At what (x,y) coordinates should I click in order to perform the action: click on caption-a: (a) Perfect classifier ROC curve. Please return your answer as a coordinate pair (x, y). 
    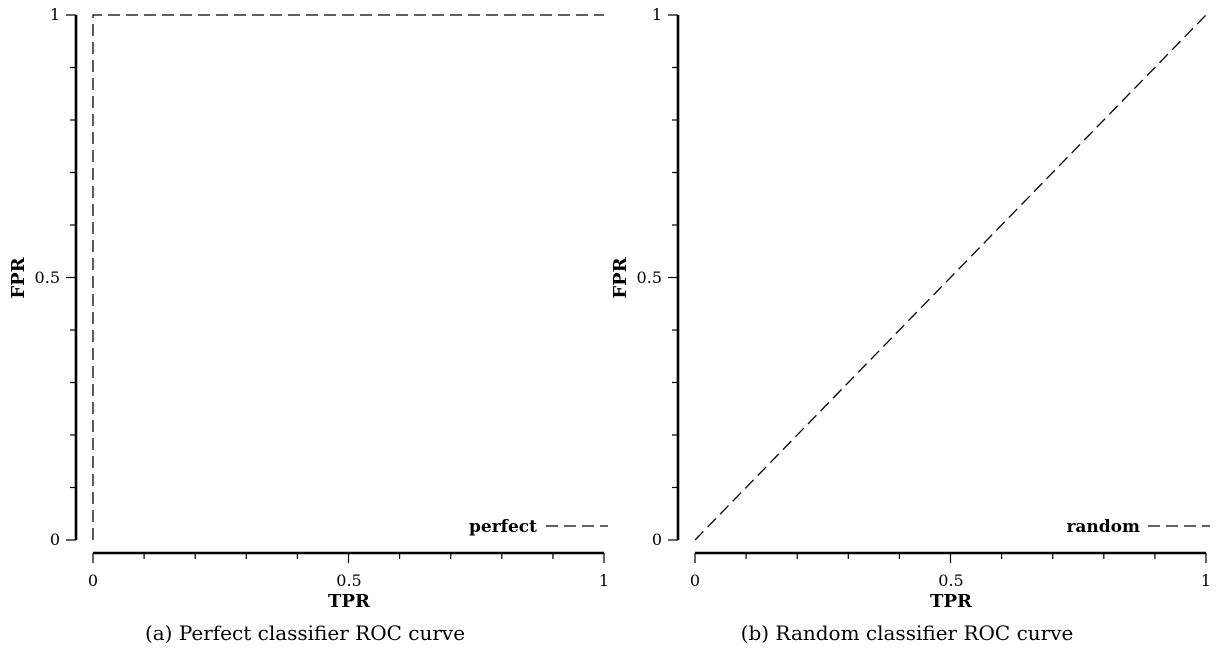
    Looking at the image, I should click on (305, 633).